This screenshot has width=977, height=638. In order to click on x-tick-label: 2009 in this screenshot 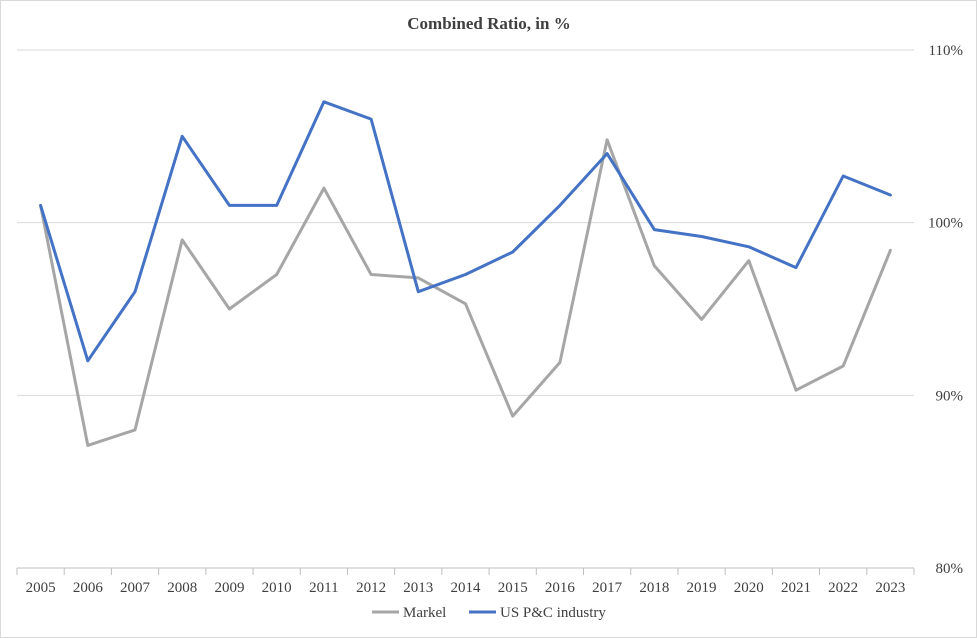, I will do `click(229, 588)`.